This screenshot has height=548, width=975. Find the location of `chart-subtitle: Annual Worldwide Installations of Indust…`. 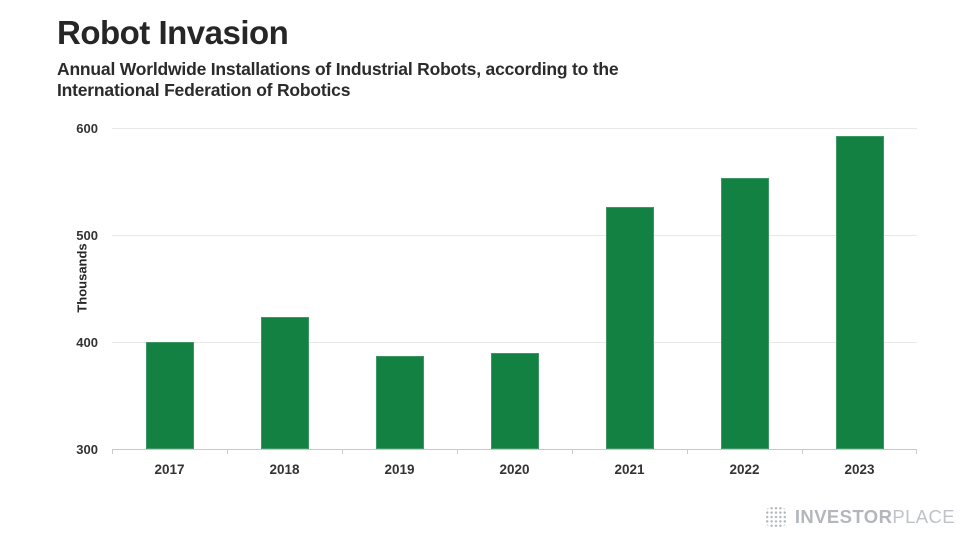

chart-subtitle: Annual Worldwide Installations of Indust… is located at coordinates (338, 80).